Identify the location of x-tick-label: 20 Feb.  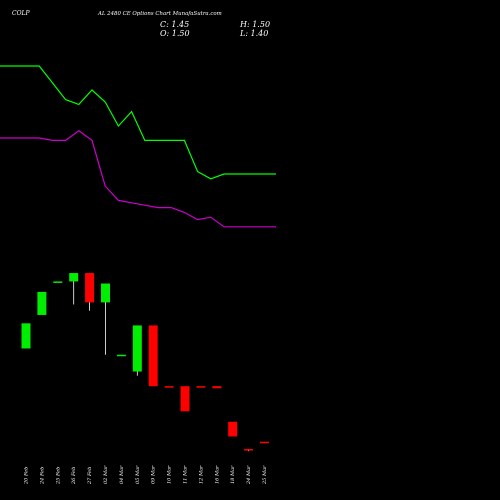
(27, 476).